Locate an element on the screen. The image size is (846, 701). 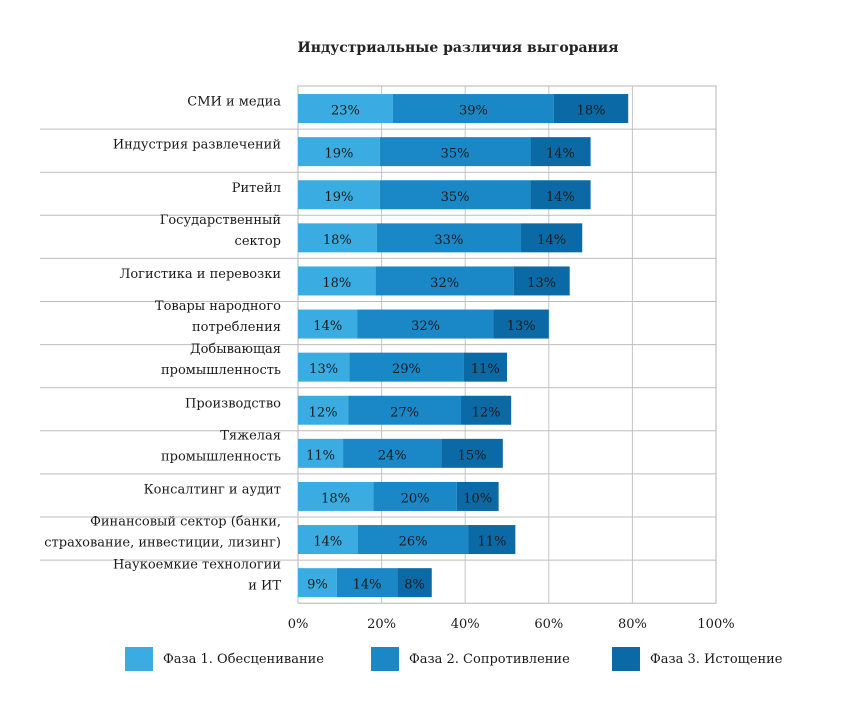
category-label: Производство is located at coordinates (233, 403).